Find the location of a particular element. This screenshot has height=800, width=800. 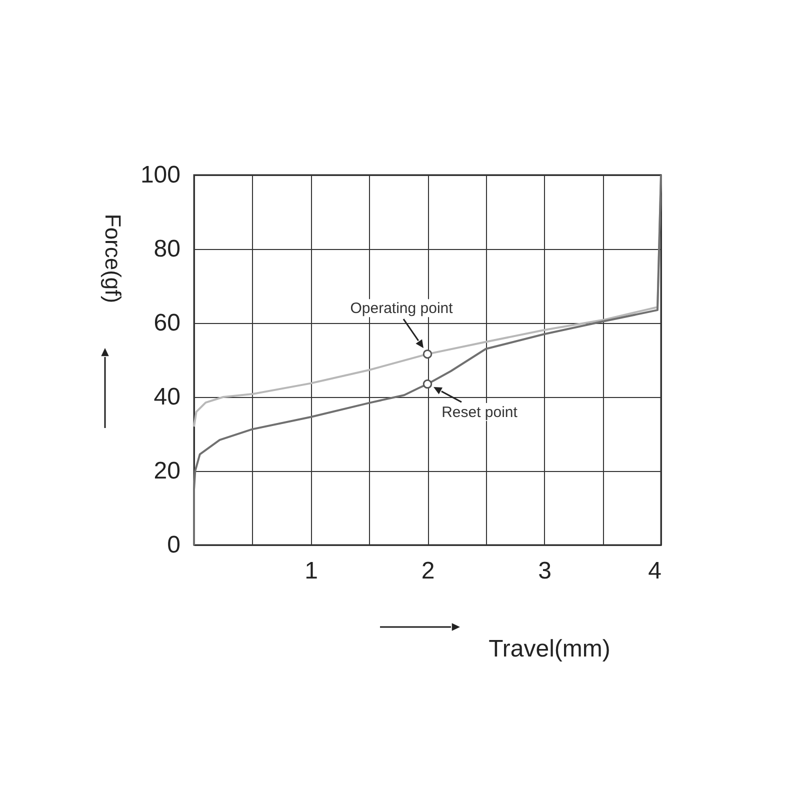

y-tick-label: 100 is located at coordinates (160, 175).